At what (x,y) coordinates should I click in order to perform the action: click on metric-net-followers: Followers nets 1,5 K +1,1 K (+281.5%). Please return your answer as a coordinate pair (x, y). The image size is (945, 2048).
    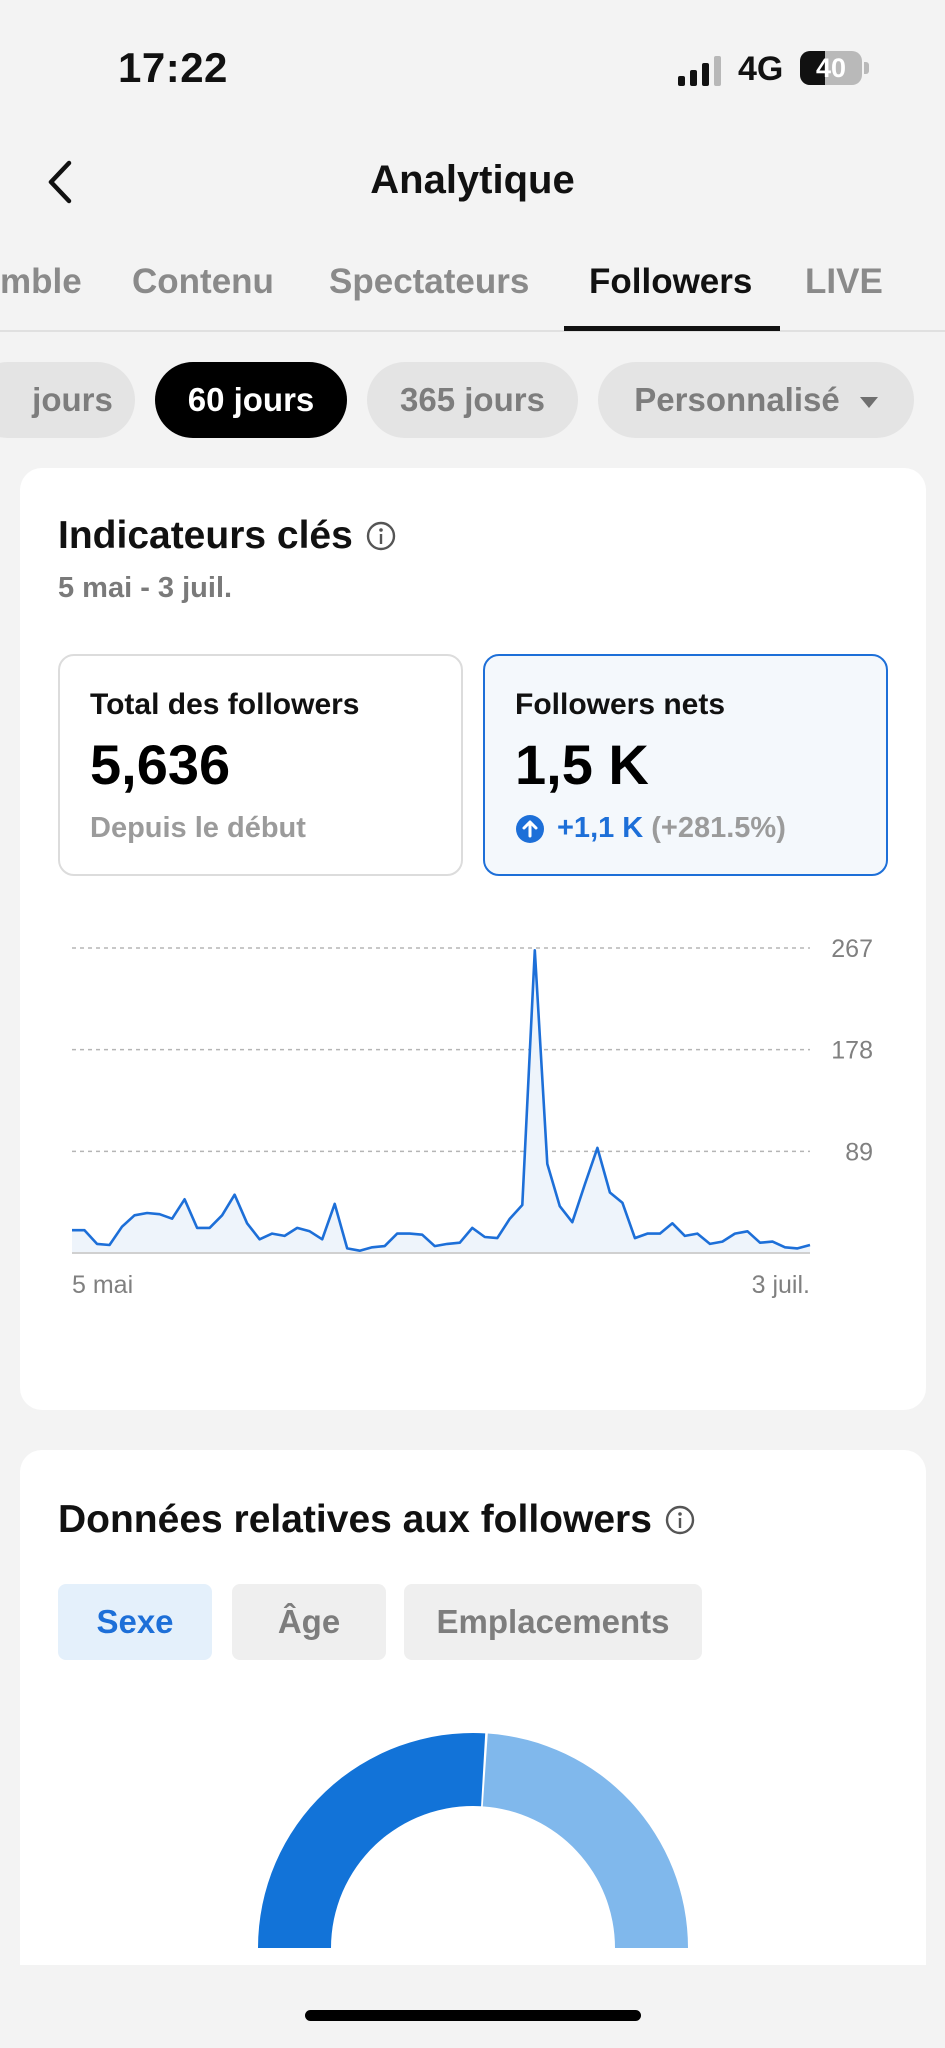
    Looking at the image, I should click on (685, 765).